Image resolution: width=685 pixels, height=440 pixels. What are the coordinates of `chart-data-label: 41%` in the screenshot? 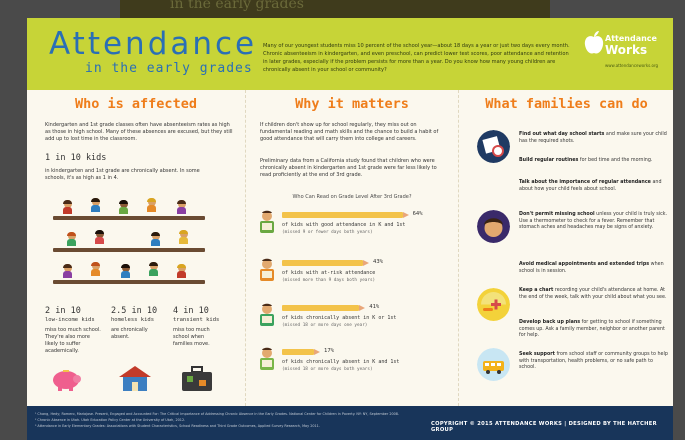 It's located at (374, 307).